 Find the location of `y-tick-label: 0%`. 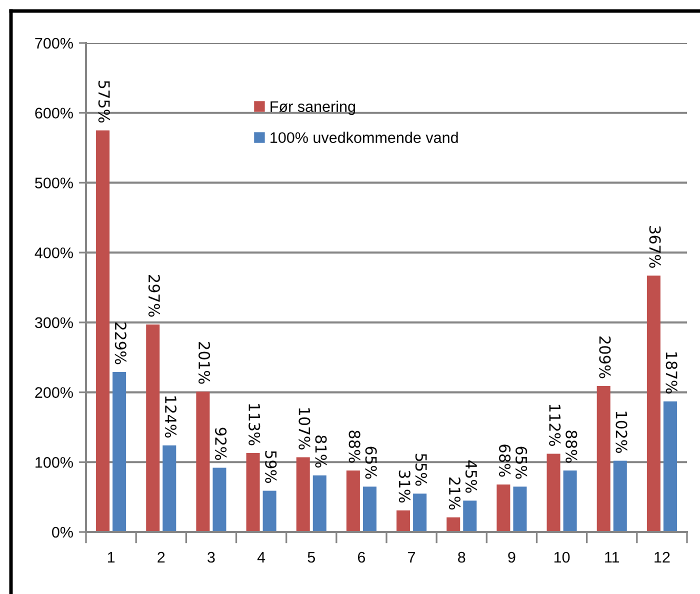

y-tick-label: 0% is located at coordinates (62, 532).